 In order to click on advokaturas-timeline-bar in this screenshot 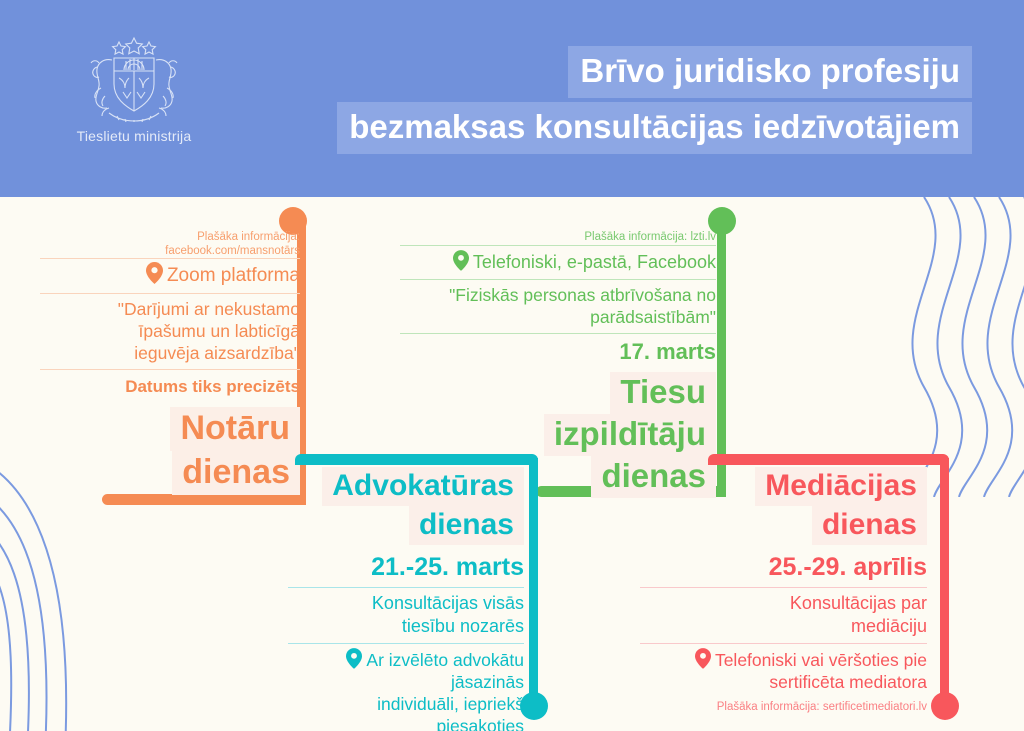, I will do `click(416, 459)`.